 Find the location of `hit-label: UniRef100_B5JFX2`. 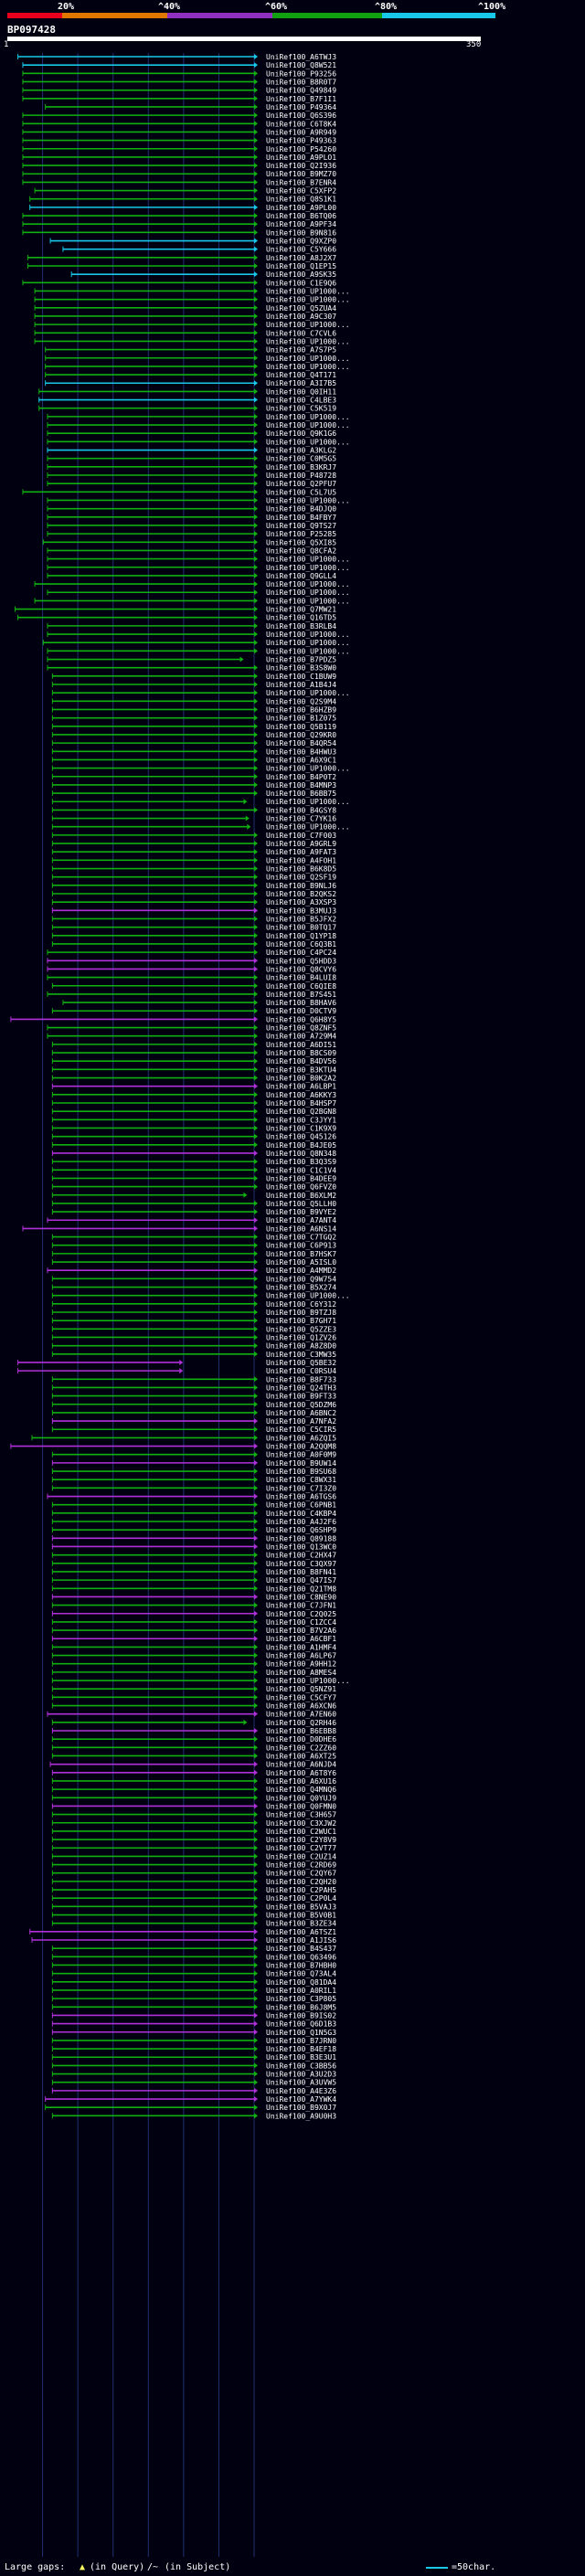

hit-label: UniRef100_B5JFX2 is located at coordinates (301, 919).